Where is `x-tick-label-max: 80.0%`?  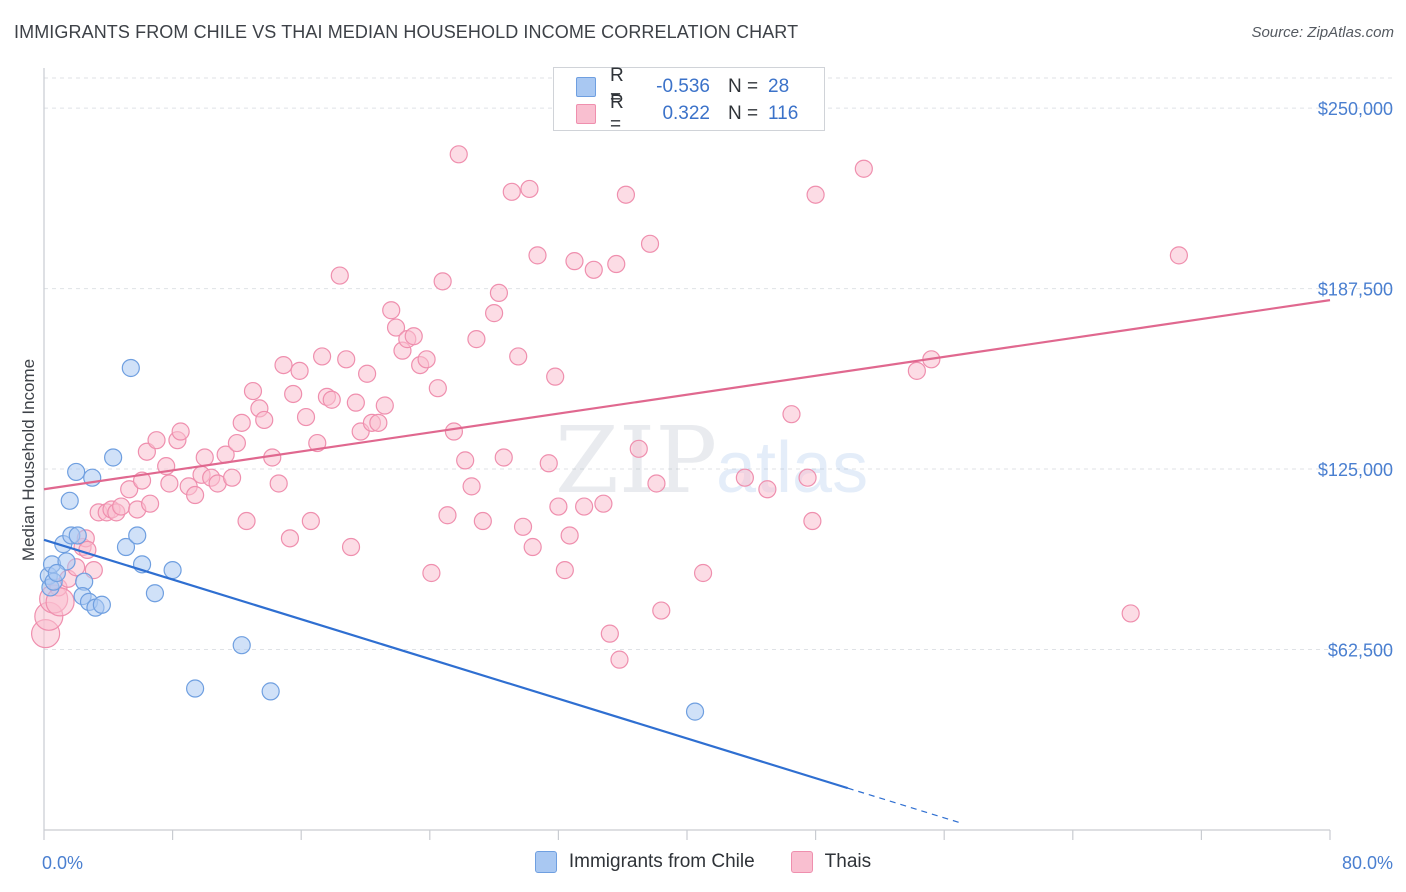 x-tick-label-max: 80.0% is located at coordinates (1367, 863).